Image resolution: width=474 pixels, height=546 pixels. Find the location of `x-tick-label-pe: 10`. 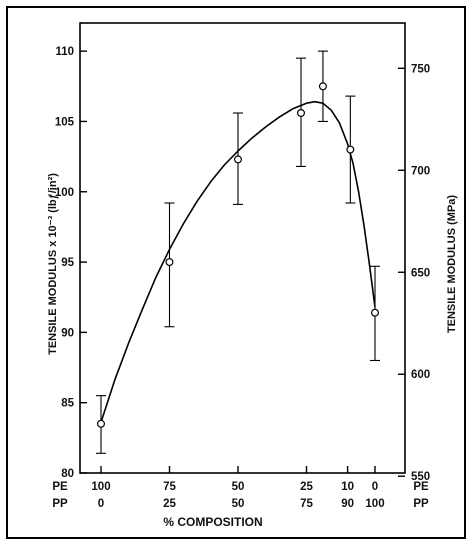

x-tick-label-pe: 10 is located at coordinates (347, 487).